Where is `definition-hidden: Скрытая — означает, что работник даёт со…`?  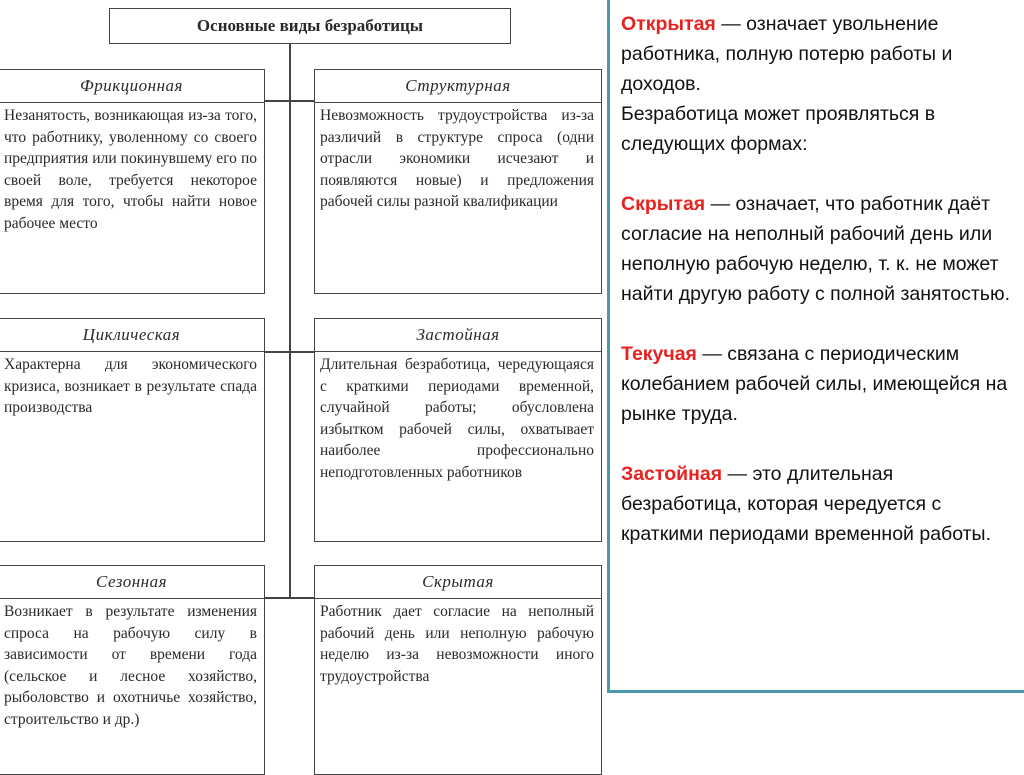 definition-hidden: Скрытая — означает, что работник даёт со… is located at coordinates (818, 249).